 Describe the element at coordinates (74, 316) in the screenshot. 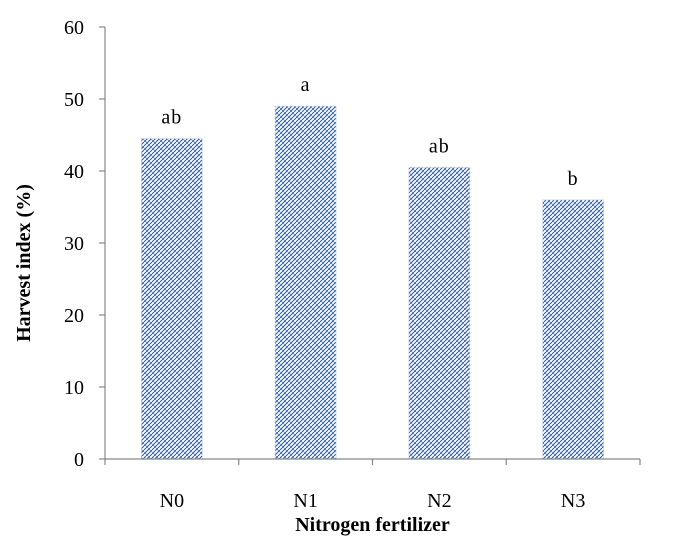

I see `y-tick-label: 20` at that location.